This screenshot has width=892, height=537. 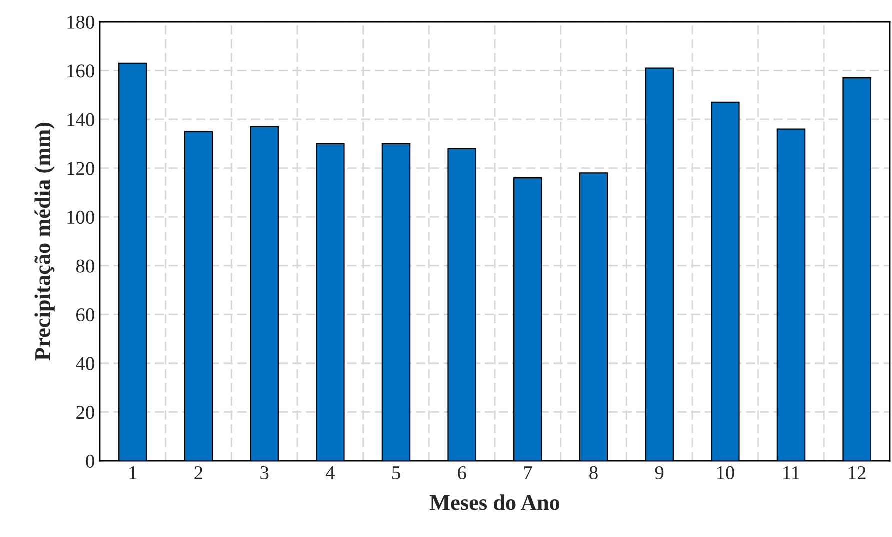 I want to click on x-tick-label: 2, so click(x=198, y=473).